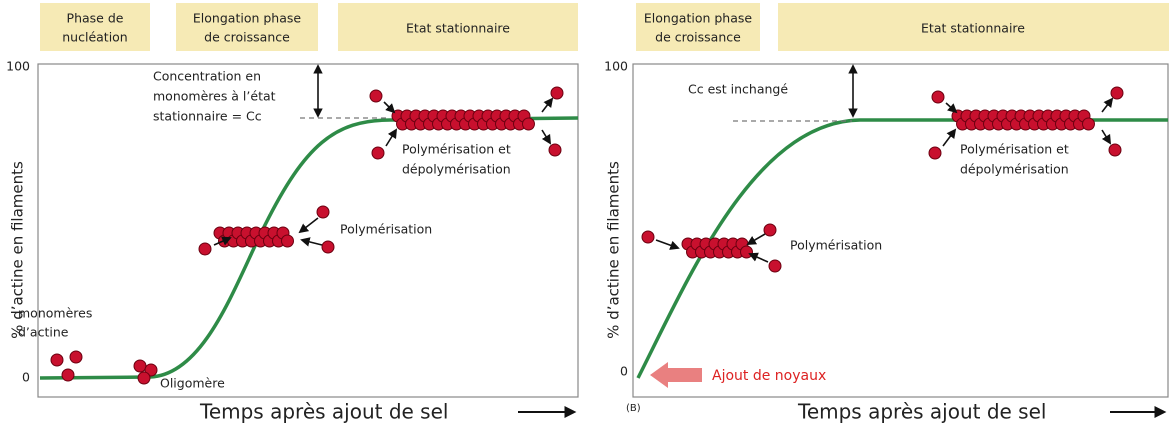 The image size is (1169, 430). Describe the element at coordinates (214, 96) in the screenshot. I see `annotation: monomères à l’état` at that location.